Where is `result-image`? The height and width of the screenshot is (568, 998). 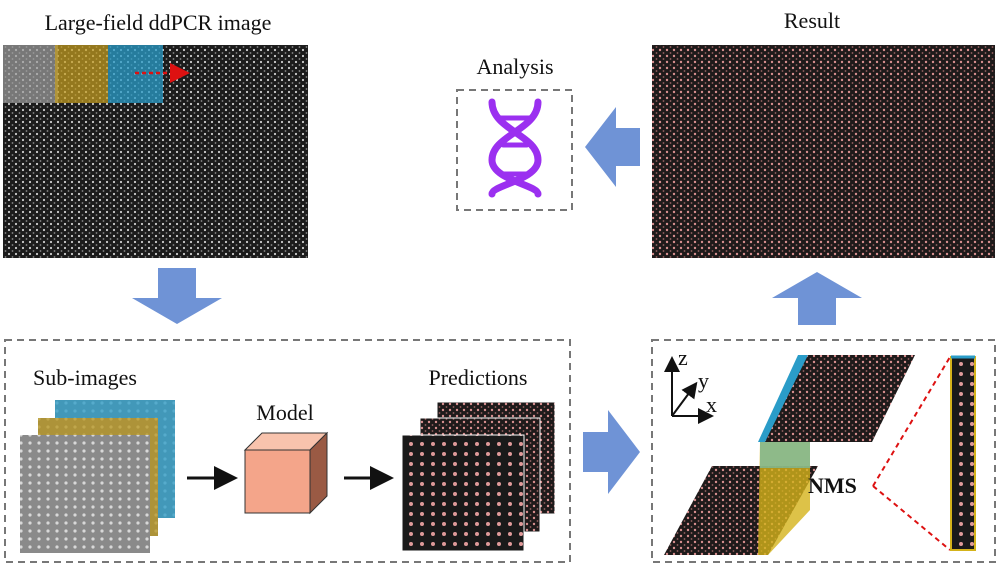 result-image is located at coordinates (823, 151).